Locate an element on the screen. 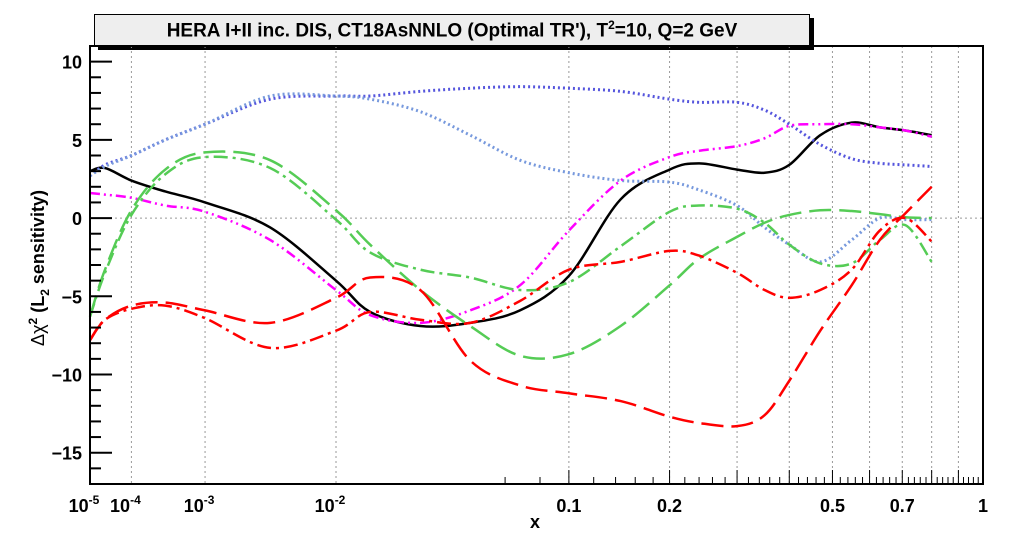 This screenshot has width=1021, height=538. y-tick-label: −10 is located at coordinates (66, 376).